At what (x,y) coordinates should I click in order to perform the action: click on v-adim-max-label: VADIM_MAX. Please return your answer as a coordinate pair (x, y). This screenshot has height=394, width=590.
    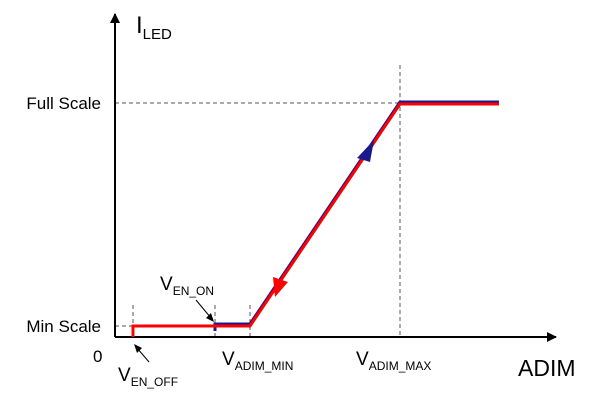
    Looking at the image, I should click on (393, 361).